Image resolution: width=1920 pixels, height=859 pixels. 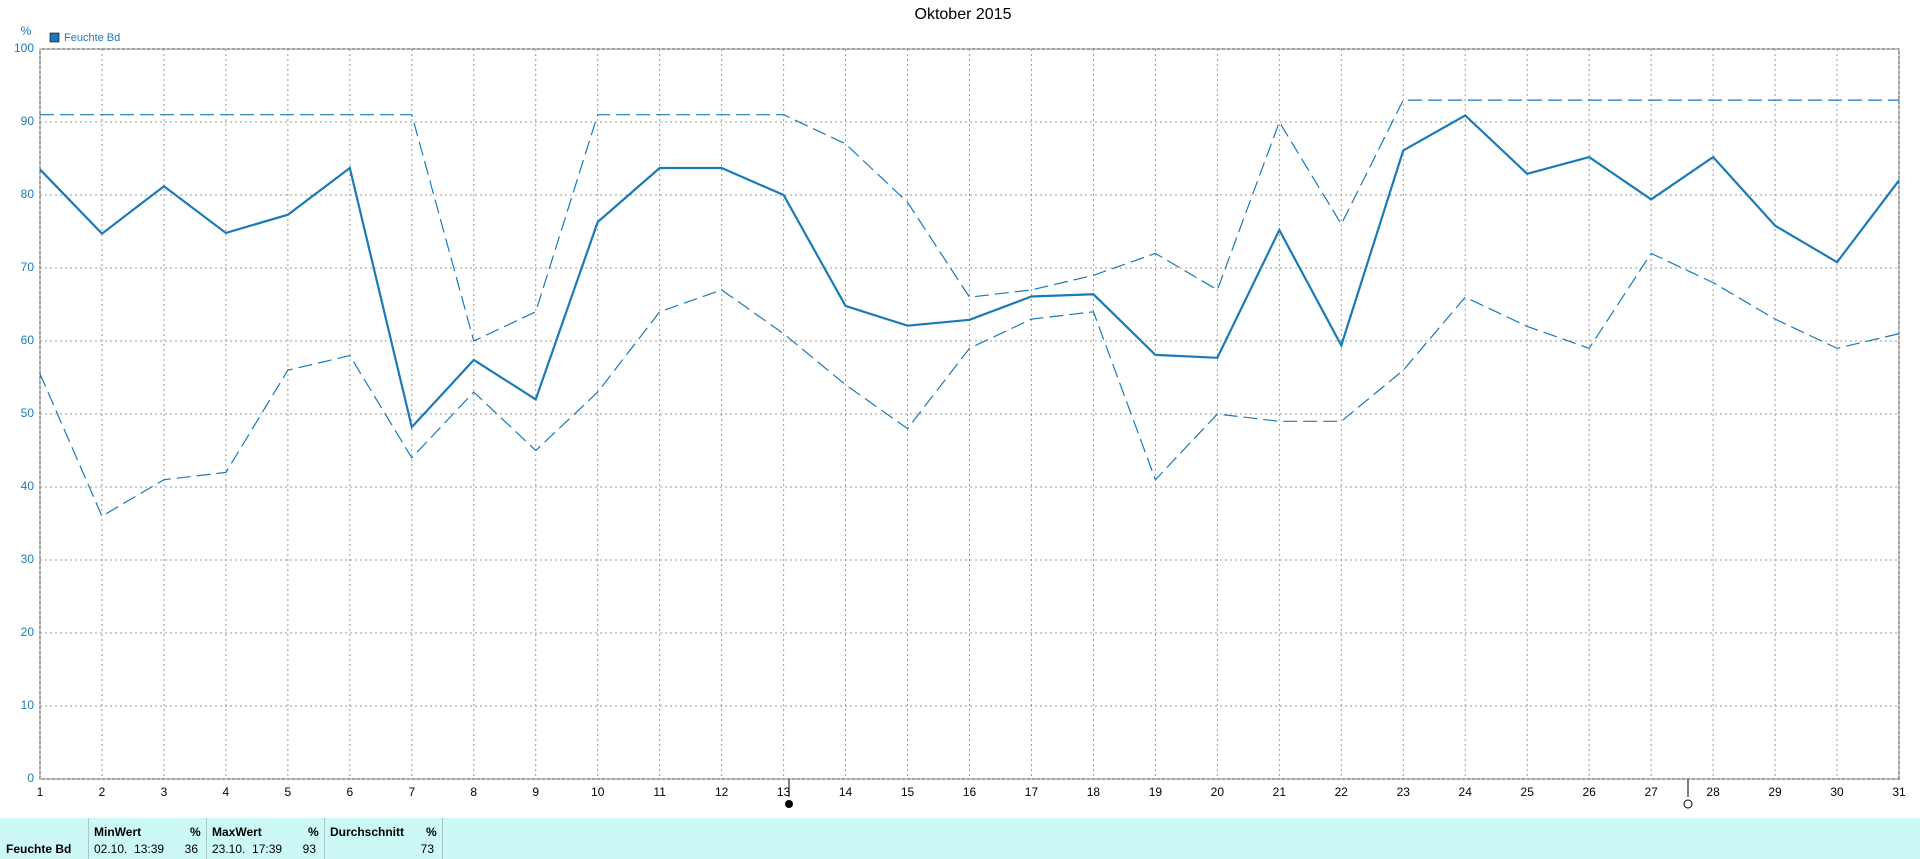 What do you see at coordinates (28, 559) in the screenshot?
I see `y-tick-label: 30` at bounding box center [28, 559].